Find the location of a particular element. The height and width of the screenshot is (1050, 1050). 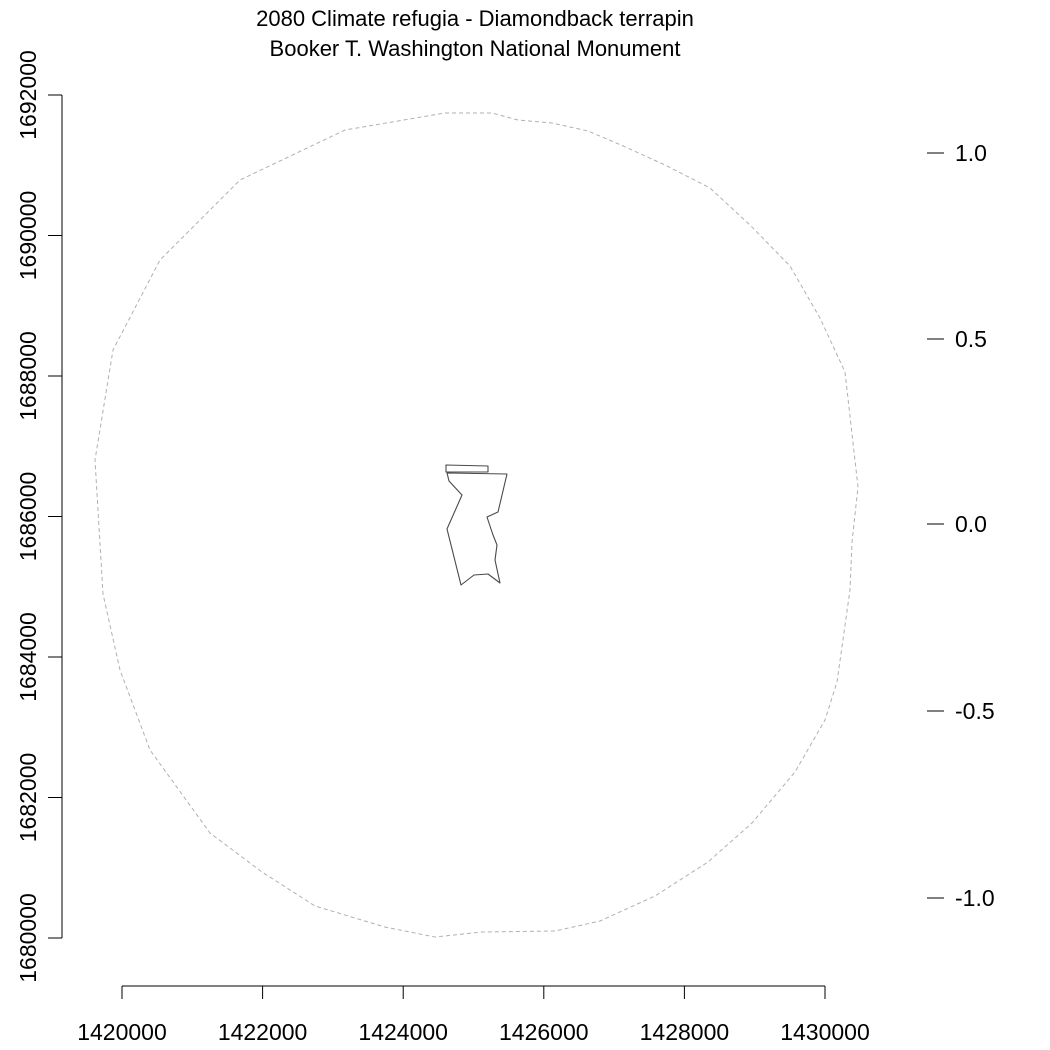

x-tick-label: 1430000 is located at coordinates (825, 1032).